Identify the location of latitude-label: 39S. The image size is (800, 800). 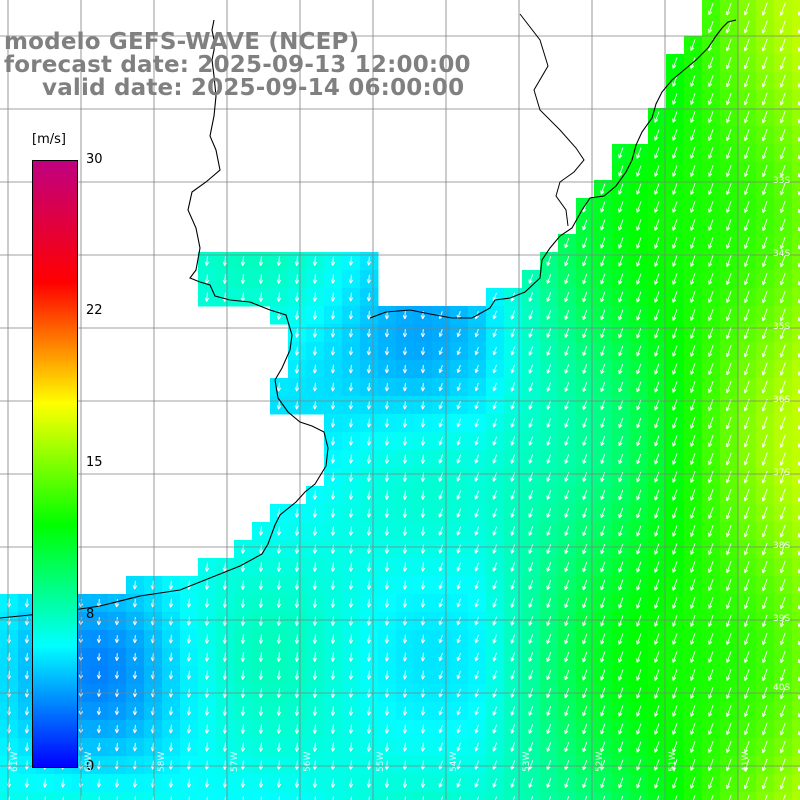
(782, 619).